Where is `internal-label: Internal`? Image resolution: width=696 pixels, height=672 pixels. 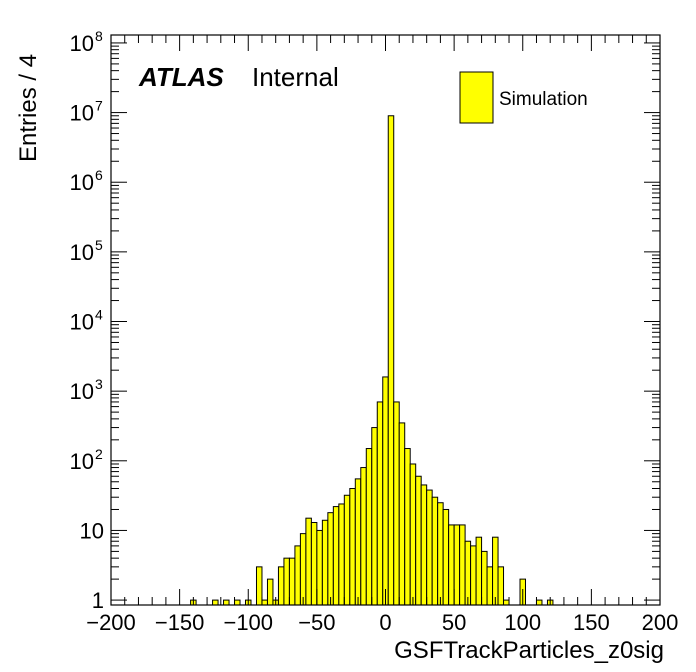
internal-label: Internal is located at coordinates (295, 77).